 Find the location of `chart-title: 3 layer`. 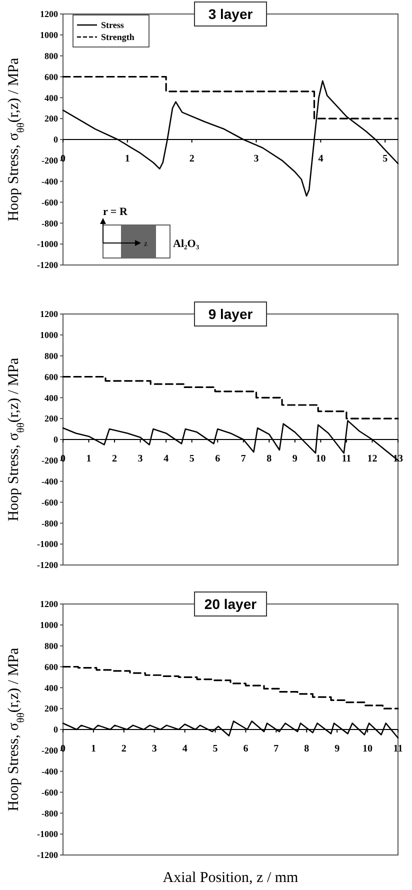

chart-title: 3 layer is located at coordinates (231, 14).